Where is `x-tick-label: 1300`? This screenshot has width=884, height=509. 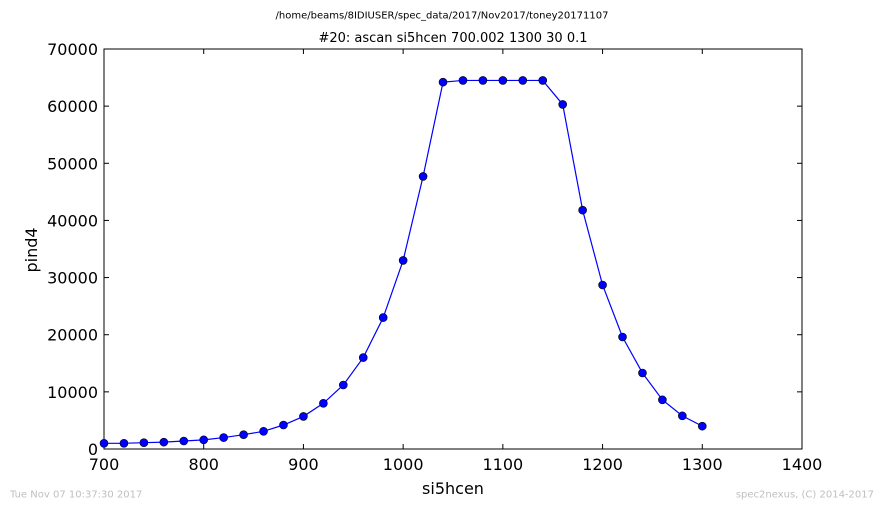
x-tick-label: 1300 is located at coordinates (702, 464).